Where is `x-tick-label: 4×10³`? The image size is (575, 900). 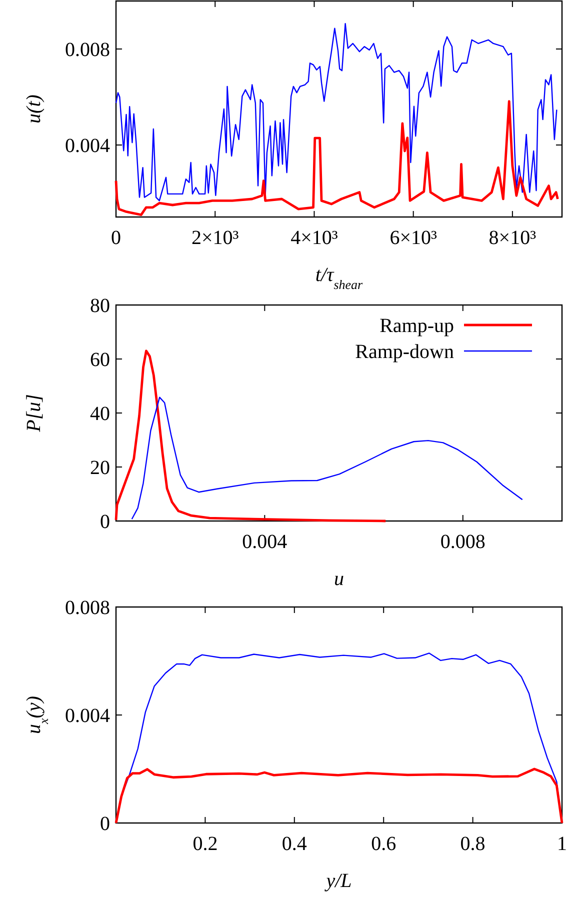 x-tick-label: 4×10³ is located at coordinates (314, 238).